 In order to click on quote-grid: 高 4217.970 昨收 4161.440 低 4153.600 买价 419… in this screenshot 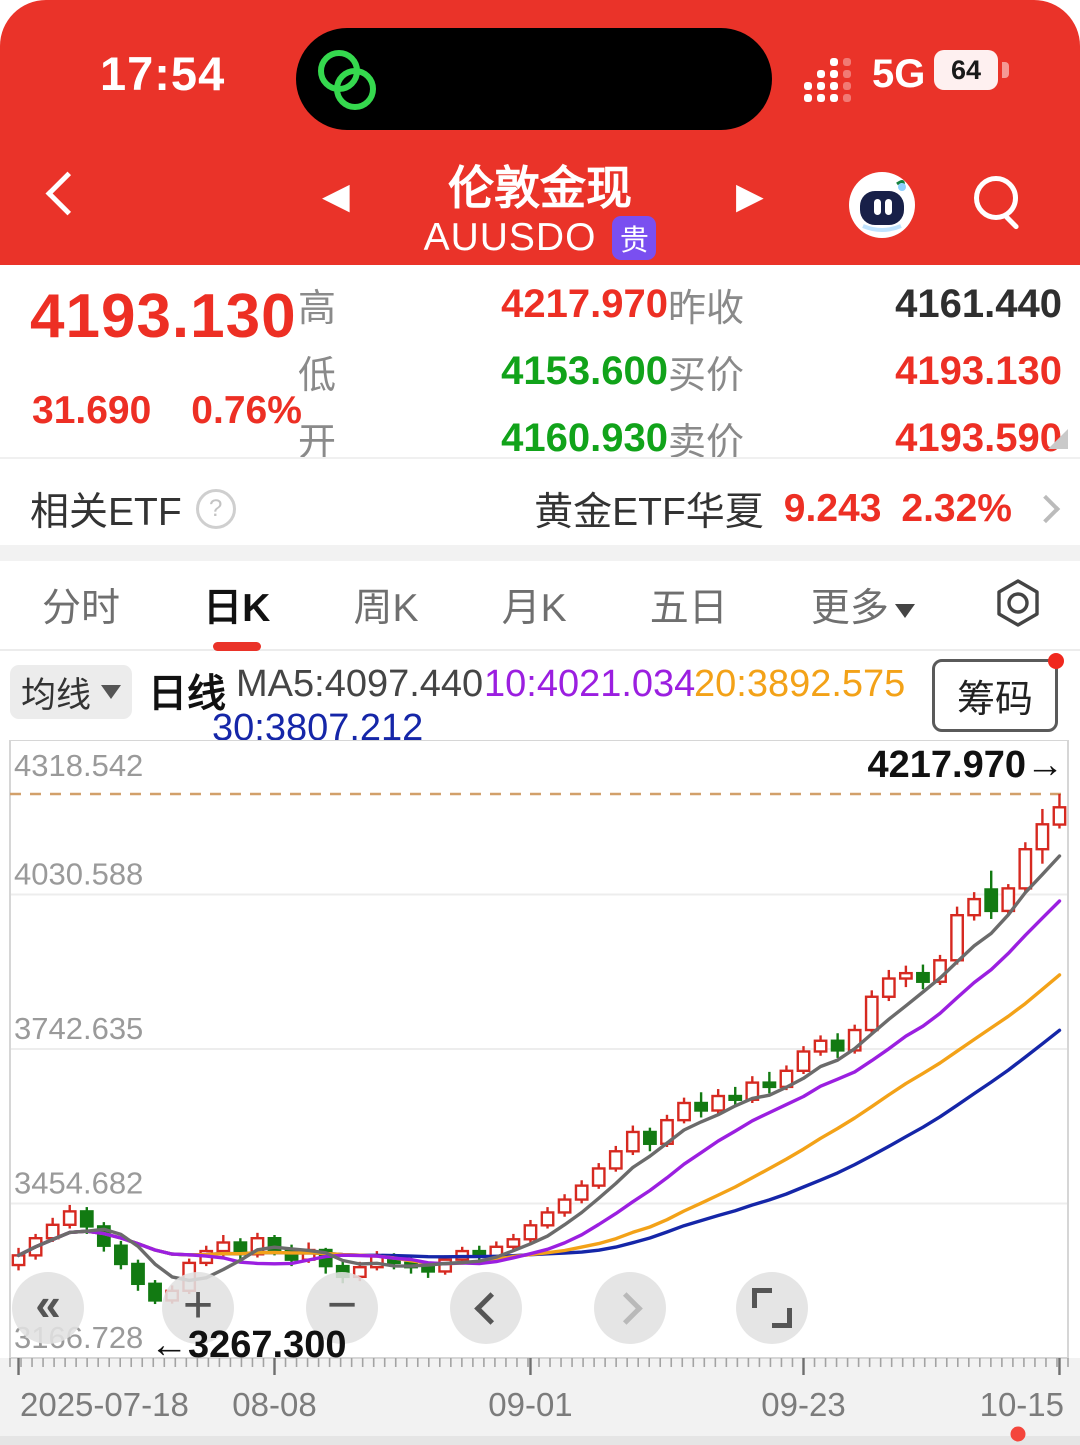, I will do `click(680, 371)`.